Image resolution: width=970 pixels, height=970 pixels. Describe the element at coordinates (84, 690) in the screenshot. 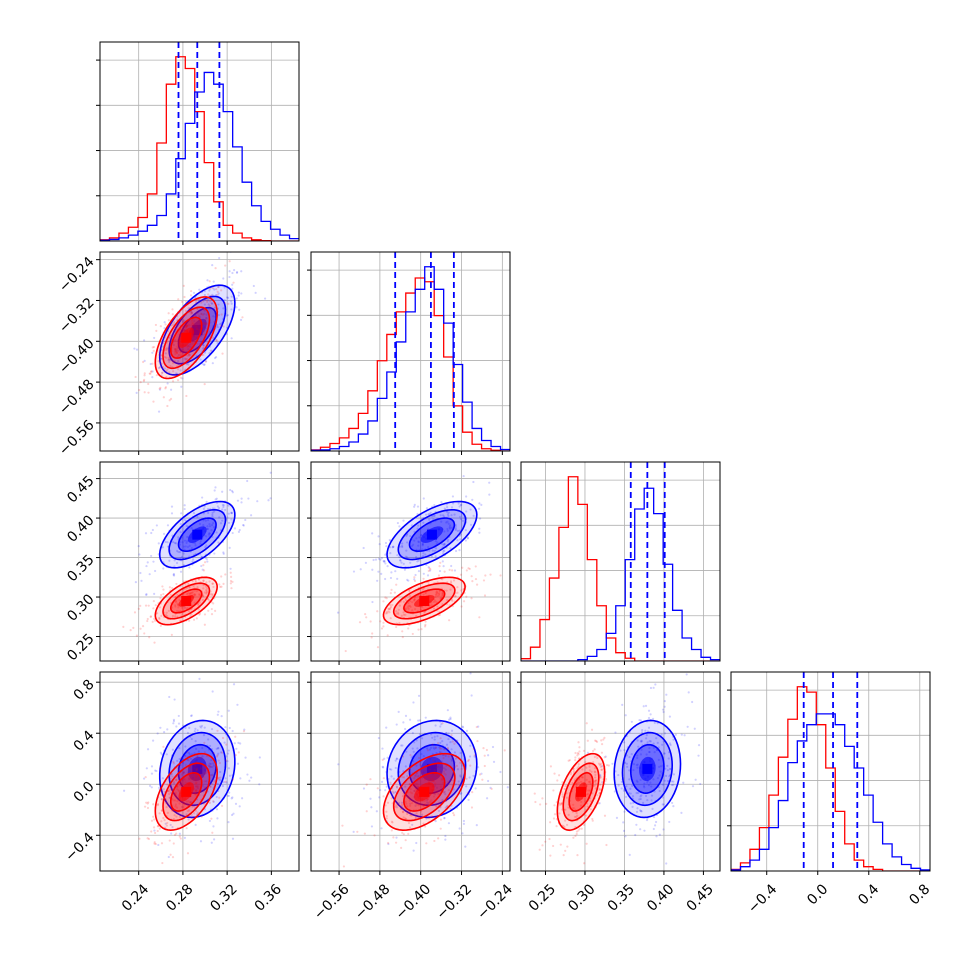

I see `y-tick-label: 0.8` at that location.